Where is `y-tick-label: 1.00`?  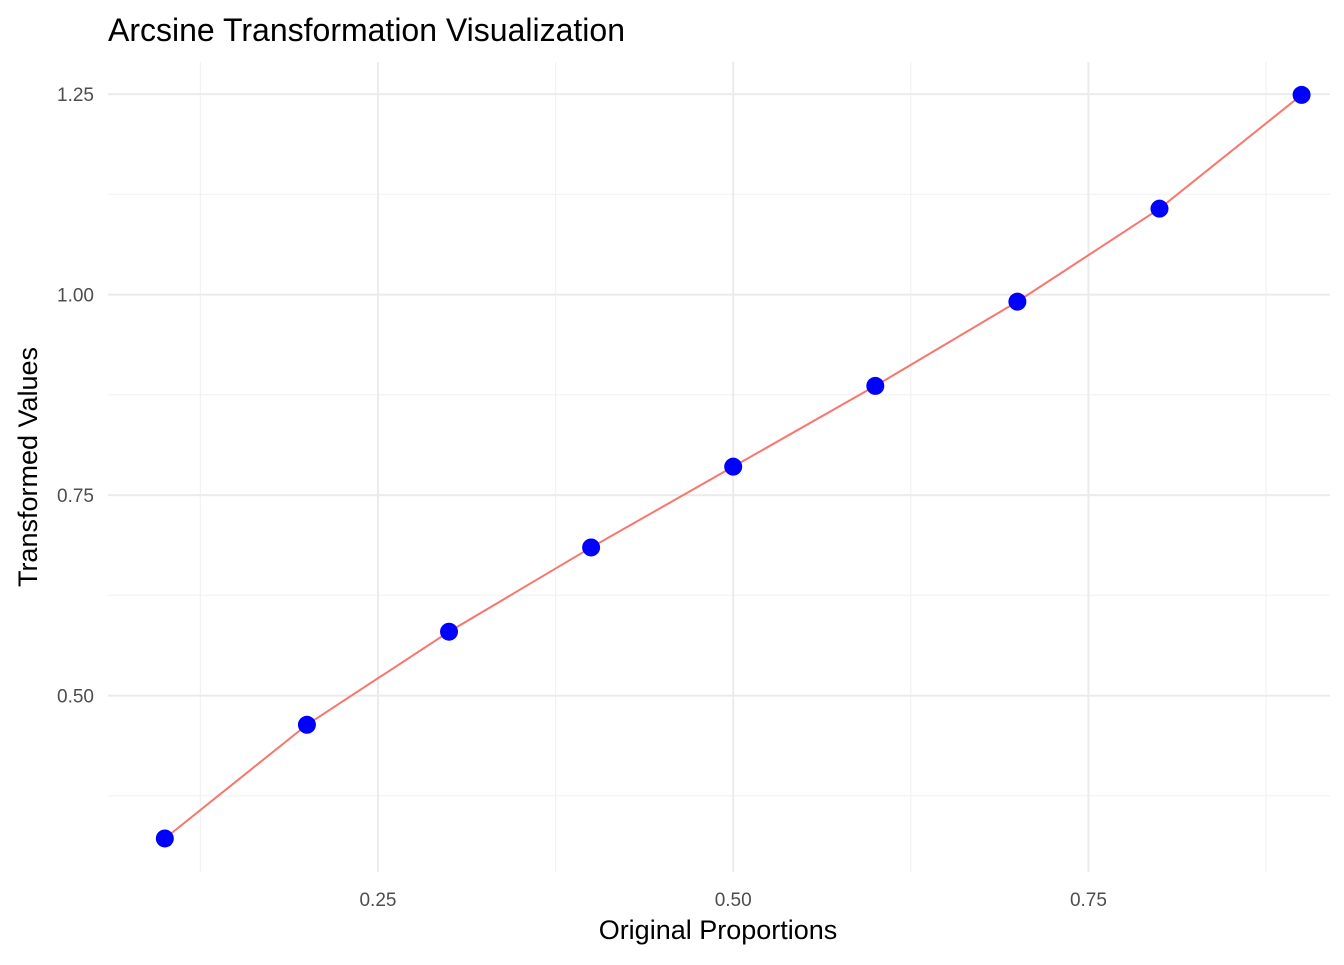
y-tick-label: 1.00 is located at coordinates (75, 296).